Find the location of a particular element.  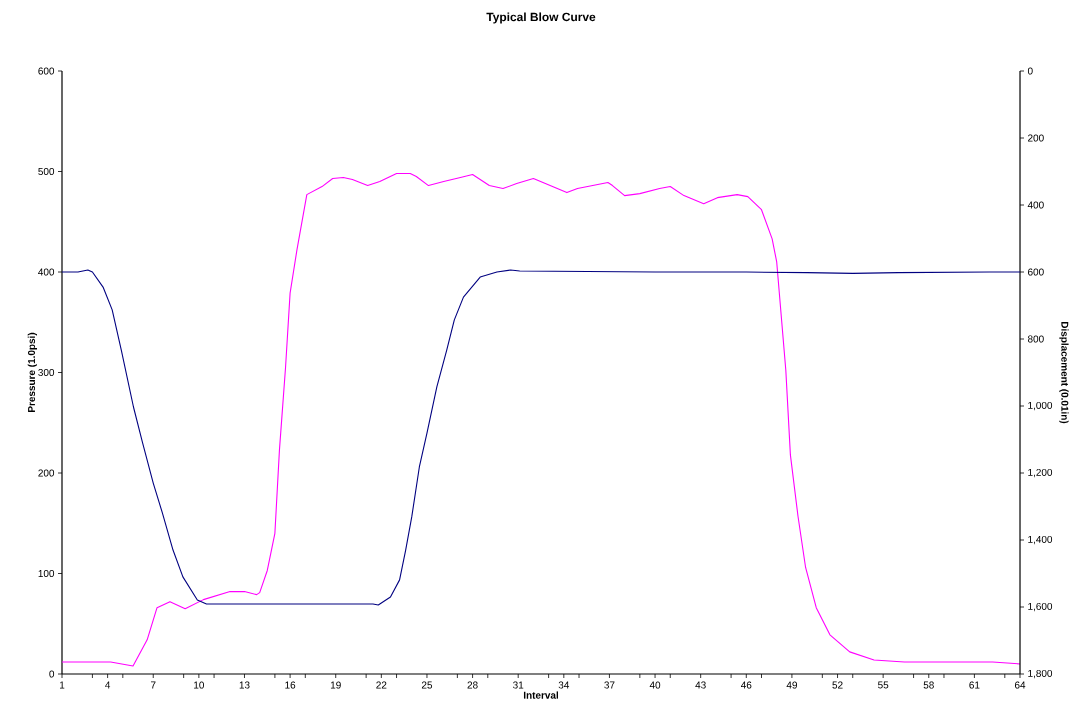

x-tick-label: 37 is located at coordinates (609, 685).